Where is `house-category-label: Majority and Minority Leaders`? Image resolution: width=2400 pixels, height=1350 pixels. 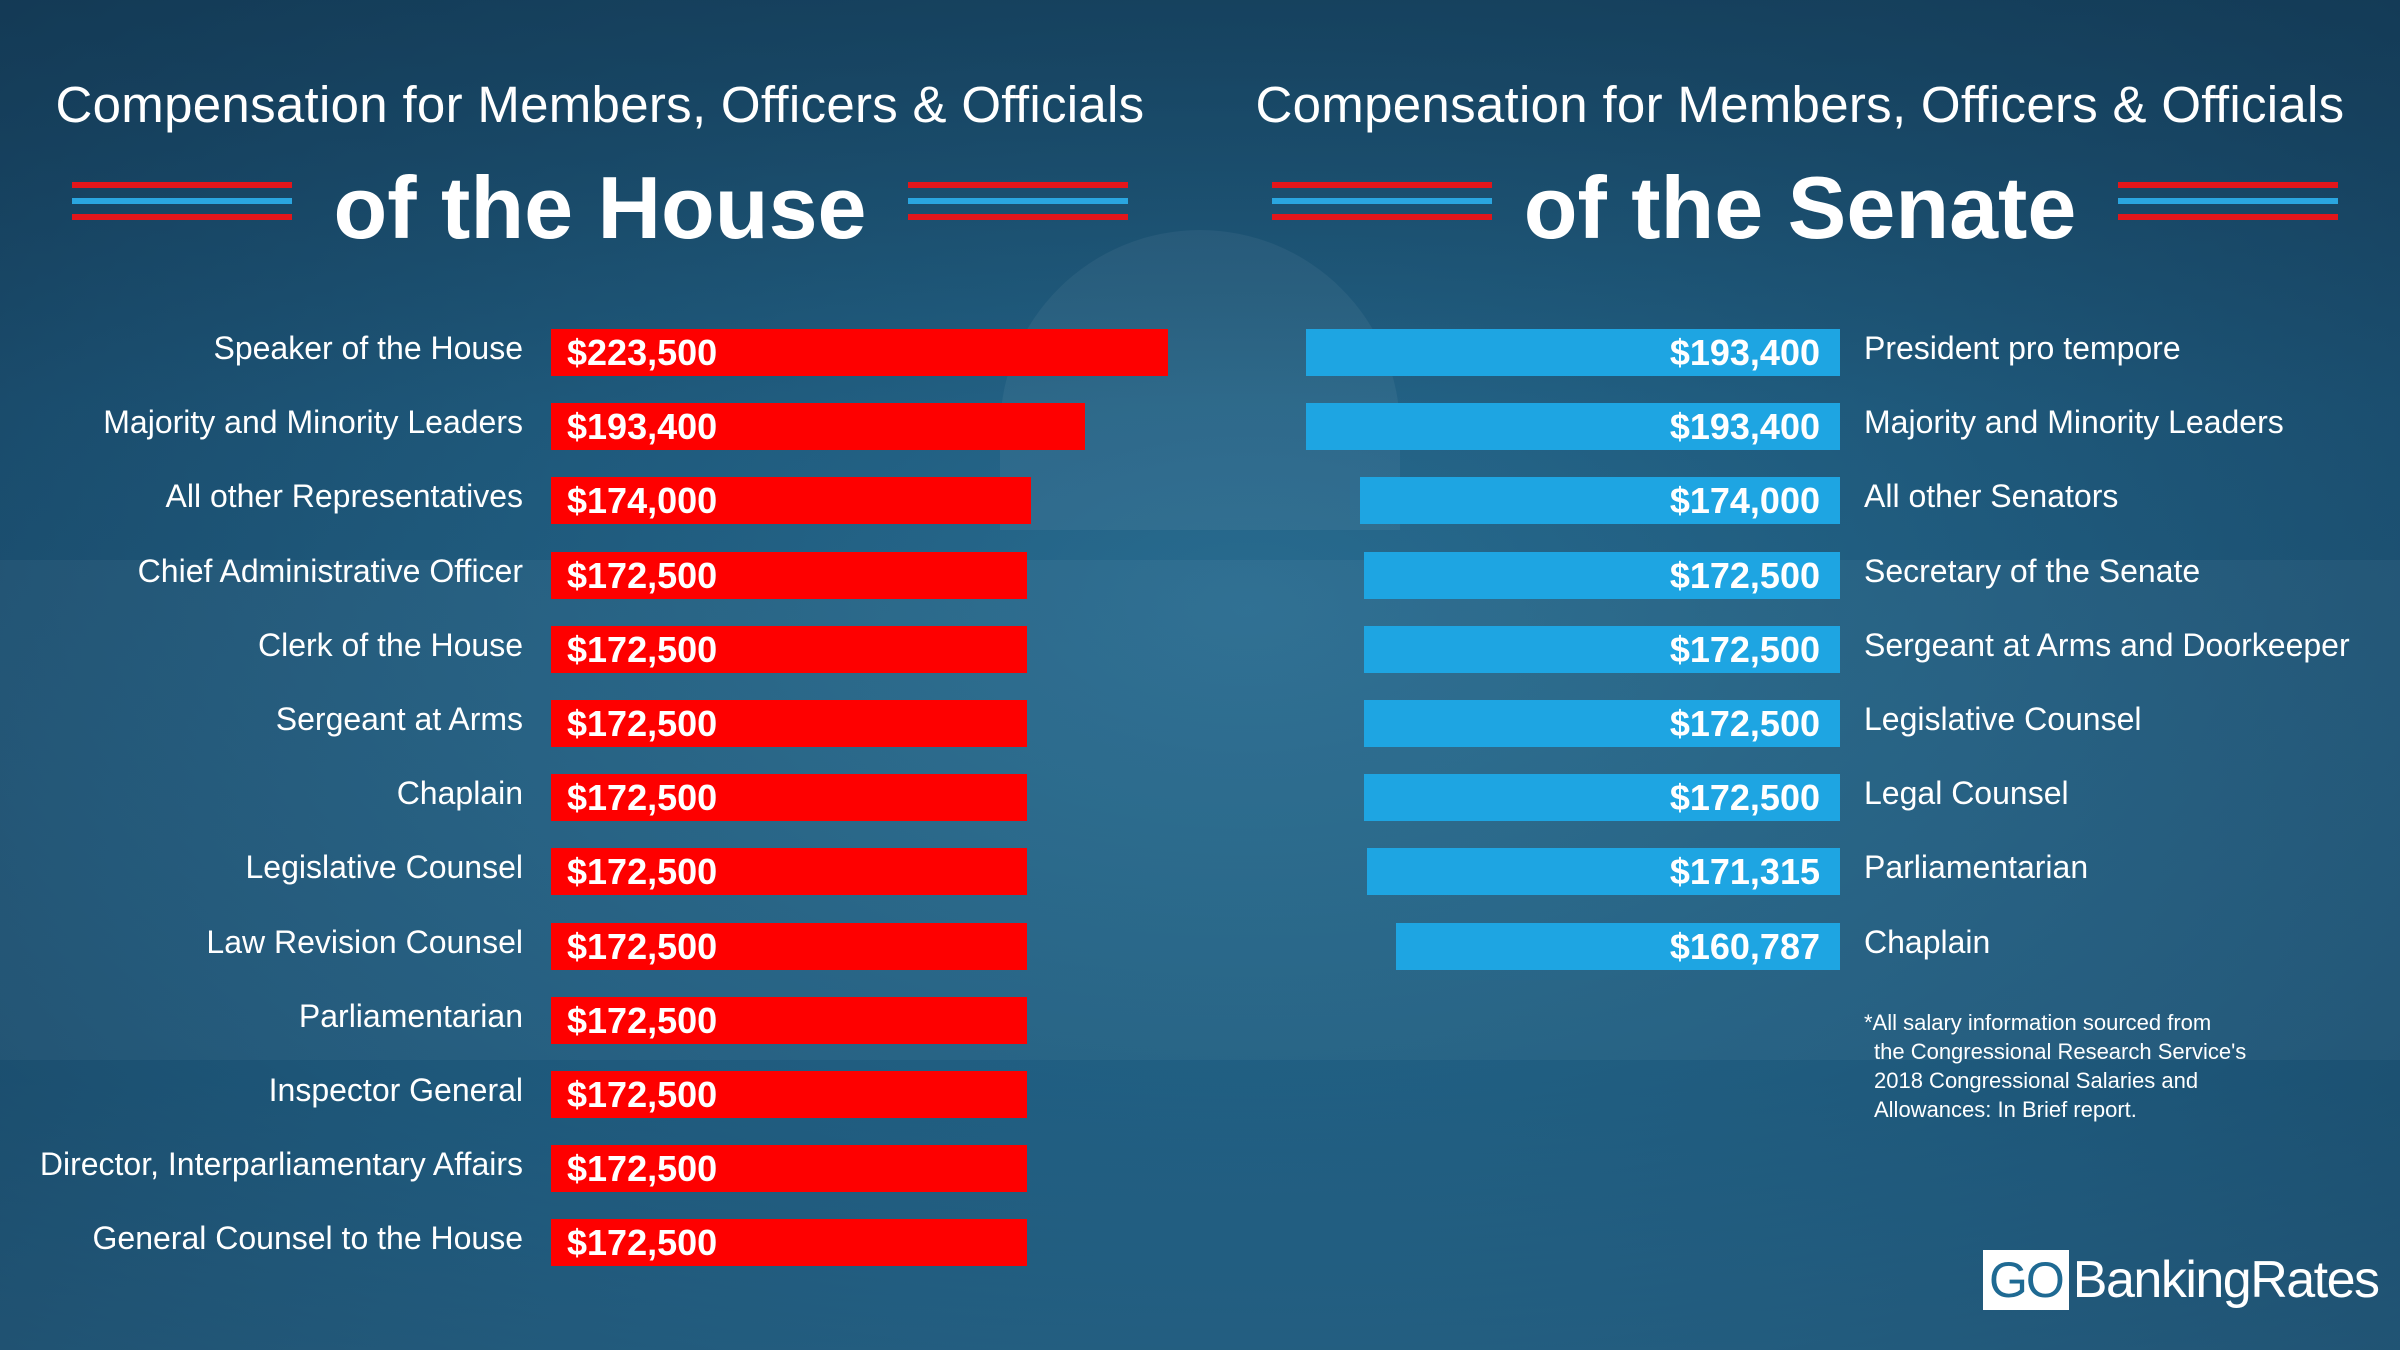 house-category-label: Majority and Minority Leaders is located at coordinates (313, 422).